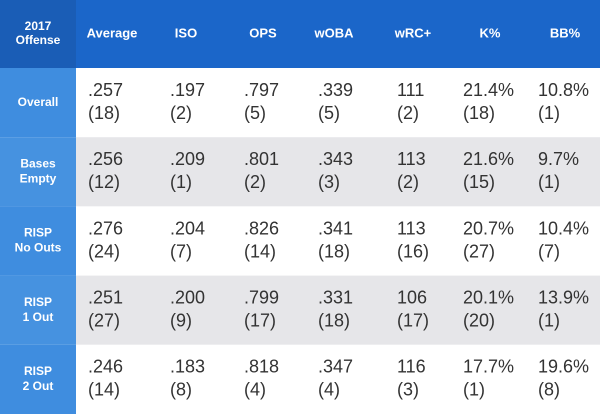  What do you see at coordinates (187, 367) in the screenshot?
I see `cell-value: .183` at bounding box center [187, 367].